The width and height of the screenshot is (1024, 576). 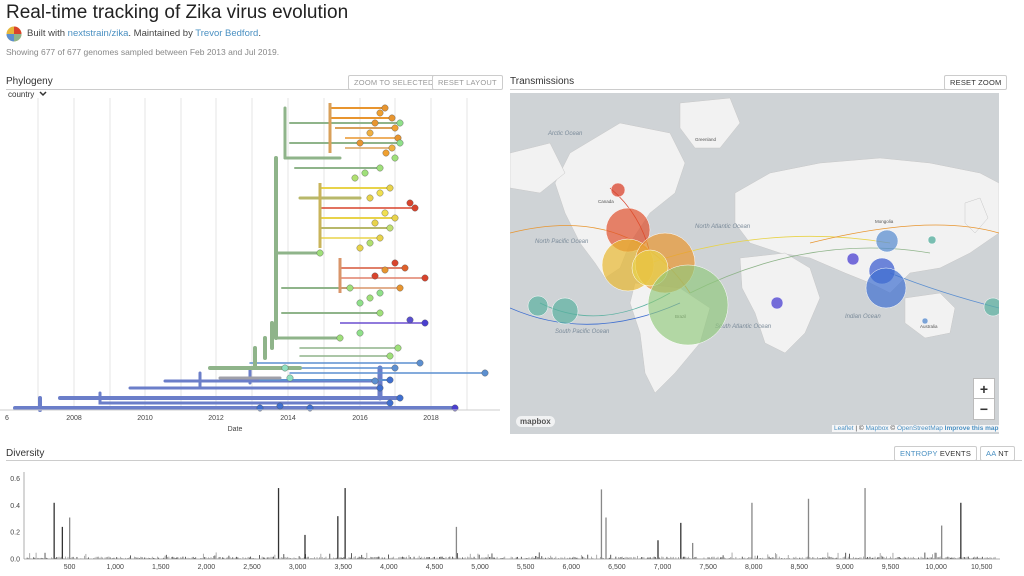 I want to click on events-option: EVENTS, so click(x=955, y=453).